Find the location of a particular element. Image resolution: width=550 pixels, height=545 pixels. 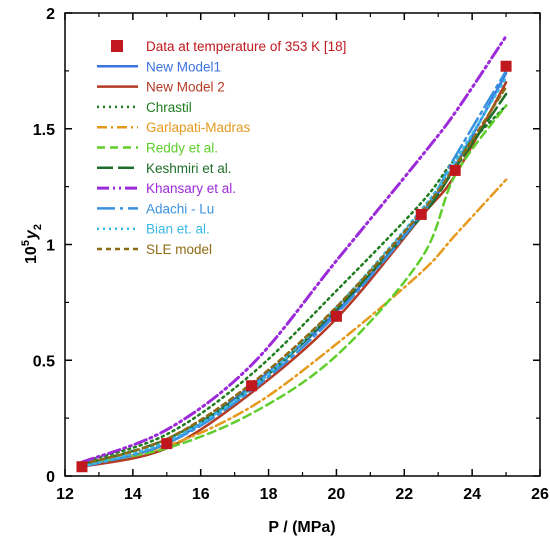

legend-label-keshmiri-et-al: Keshmiri et al. is located at coordinates (189, 168).